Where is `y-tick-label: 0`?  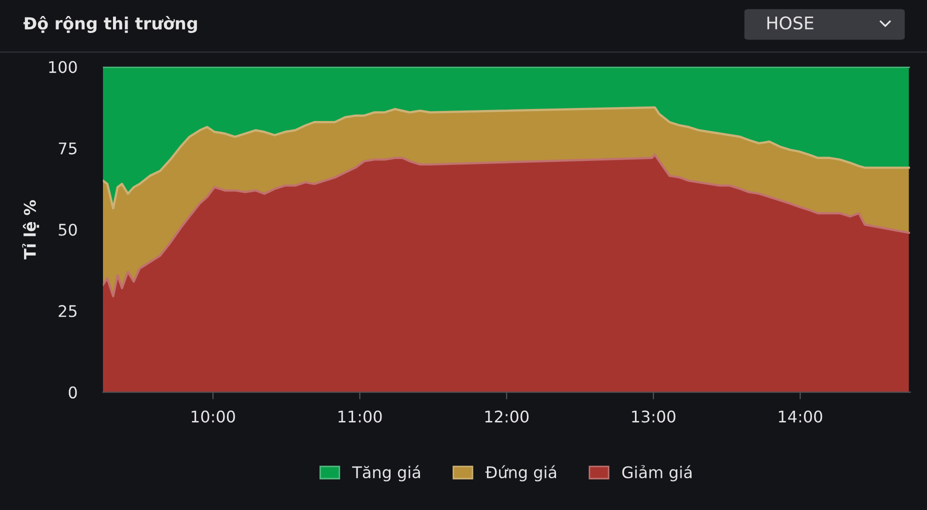
y-tick-label: 0 is located at coordinates (72, 392).